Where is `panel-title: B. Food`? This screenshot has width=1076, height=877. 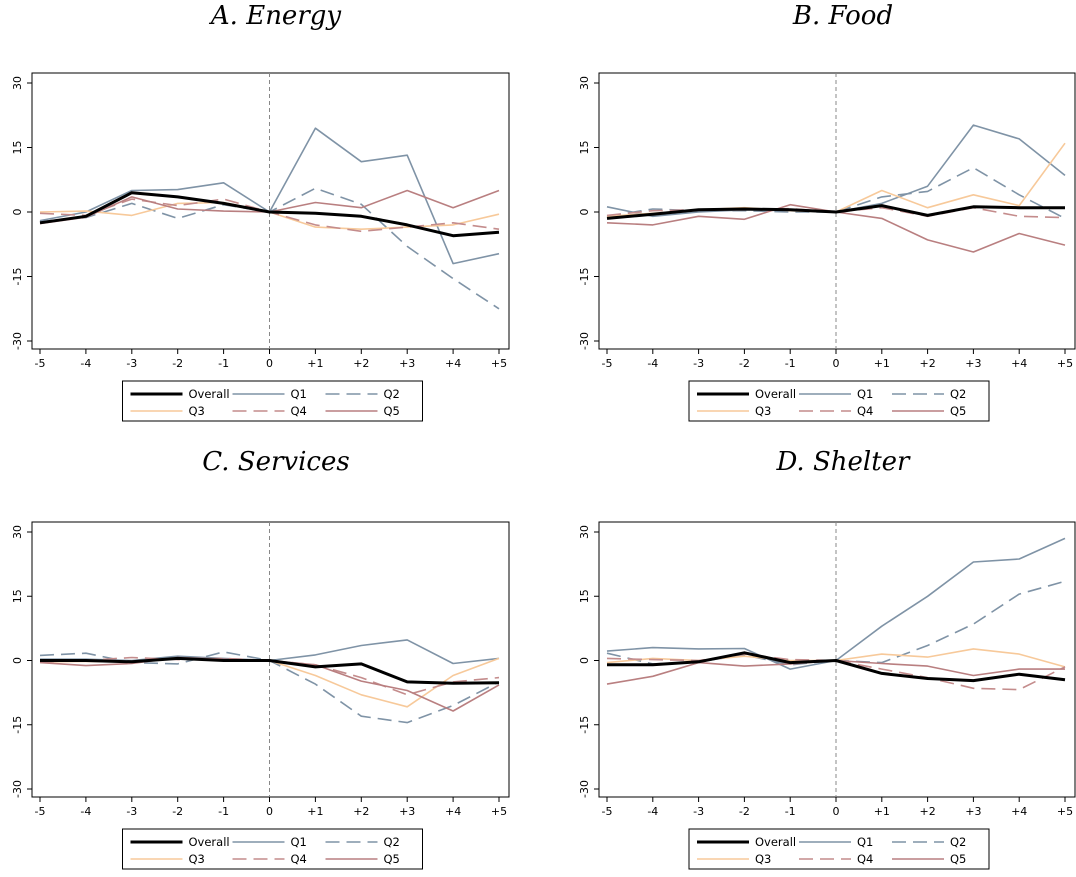
panel-title: B. Food is located at coordinates (842, 16).